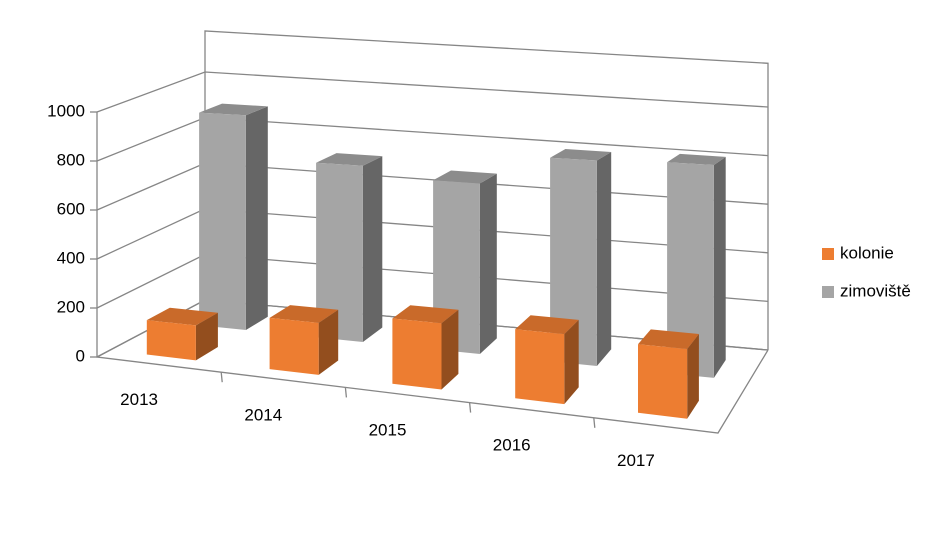  I want to click on y-tick-label: 800, so click(71, 159).